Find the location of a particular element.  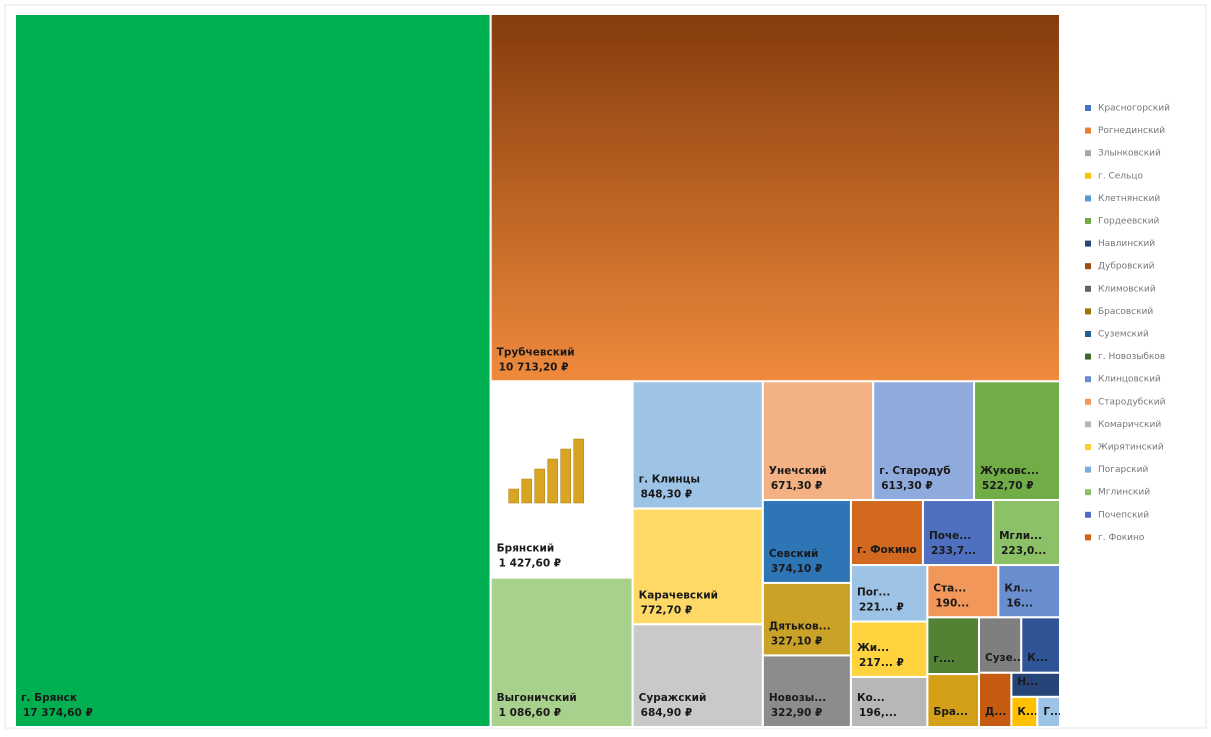

tile-value: 374,10 ₽ is located at coordinates (796, 569).